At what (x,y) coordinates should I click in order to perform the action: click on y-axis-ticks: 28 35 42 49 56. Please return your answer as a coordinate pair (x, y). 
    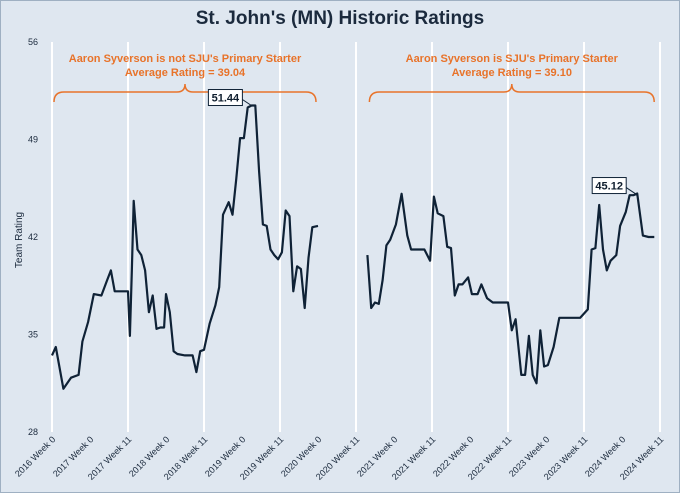
    Looking at the image, I should click on (33, 237).